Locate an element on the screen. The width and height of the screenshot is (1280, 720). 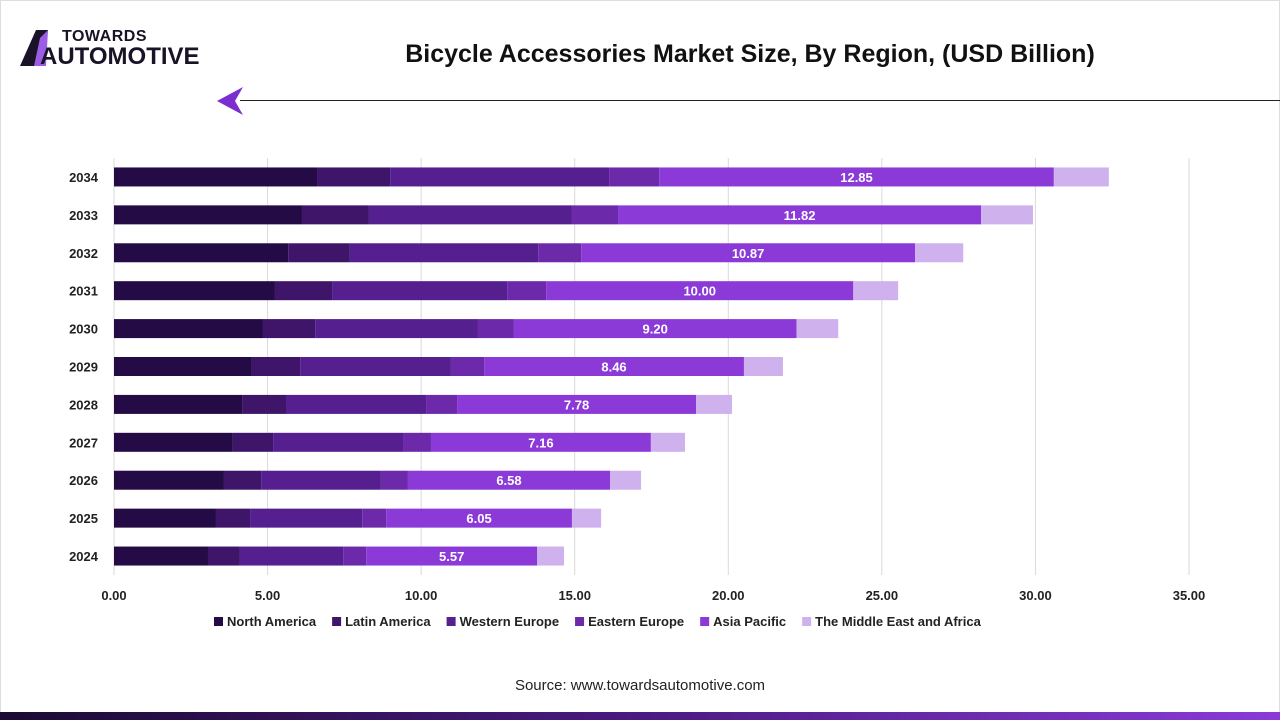
y-tick-label: 2034 is located at coordinates (84, 177).